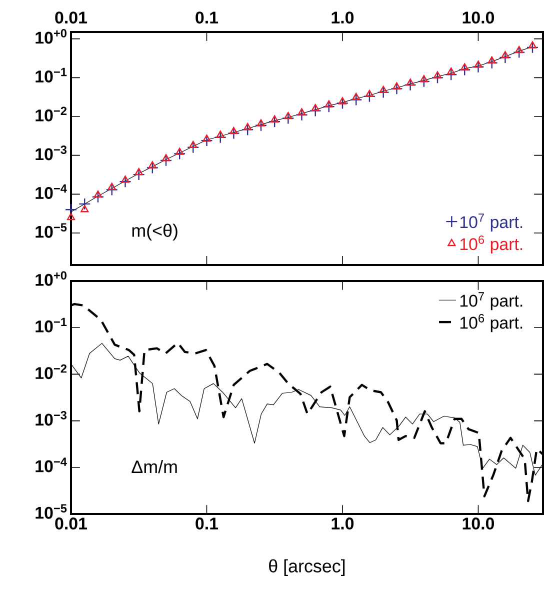 The height and width of the screenshot is (602, 549). What do you see at coordinates (154, 467) in the screenshot?
I see `annotation: Δm/m` at bounding box center [154, 467].